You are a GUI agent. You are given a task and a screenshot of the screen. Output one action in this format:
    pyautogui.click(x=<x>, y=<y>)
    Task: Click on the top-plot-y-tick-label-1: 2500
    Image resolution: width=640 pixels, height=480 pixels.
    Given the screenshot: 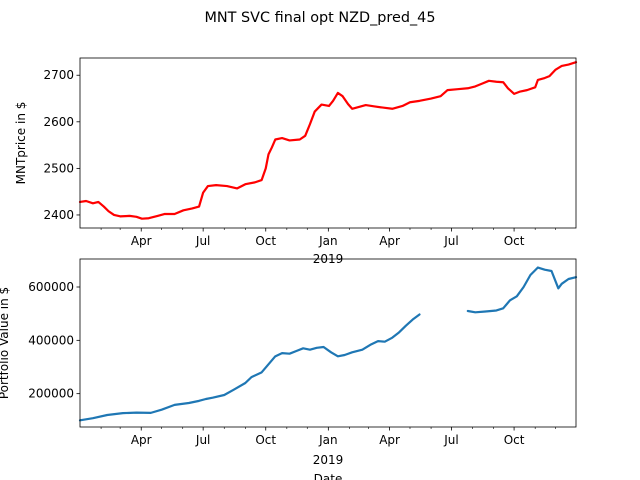 What is the action you would take?
    pyautogui.click(x=58, y=168)
    